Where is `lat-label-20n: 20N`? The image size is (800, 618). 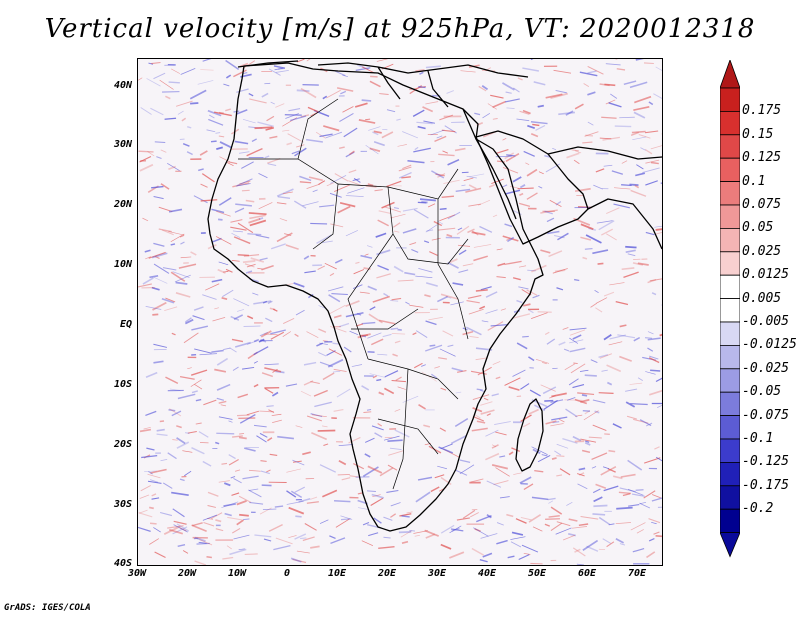
lat-label-20n: 20N is located at coordinates (122, 204).